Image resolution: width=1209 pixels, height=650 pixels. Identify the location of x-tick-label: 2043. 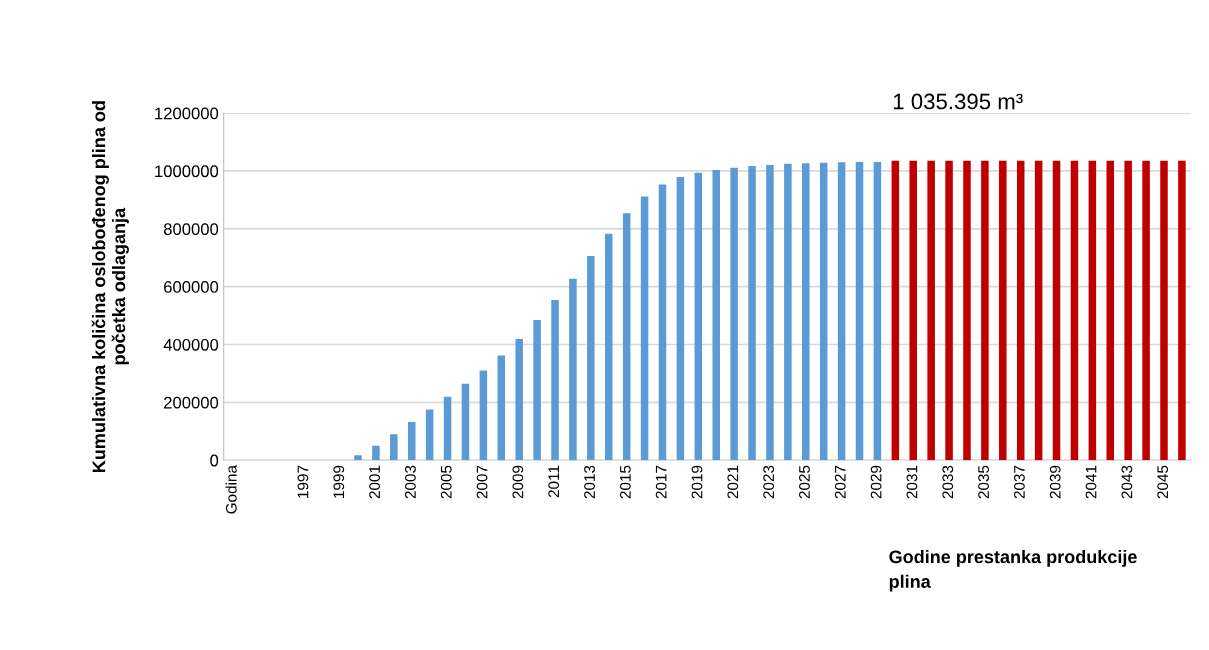
(1127, 482).